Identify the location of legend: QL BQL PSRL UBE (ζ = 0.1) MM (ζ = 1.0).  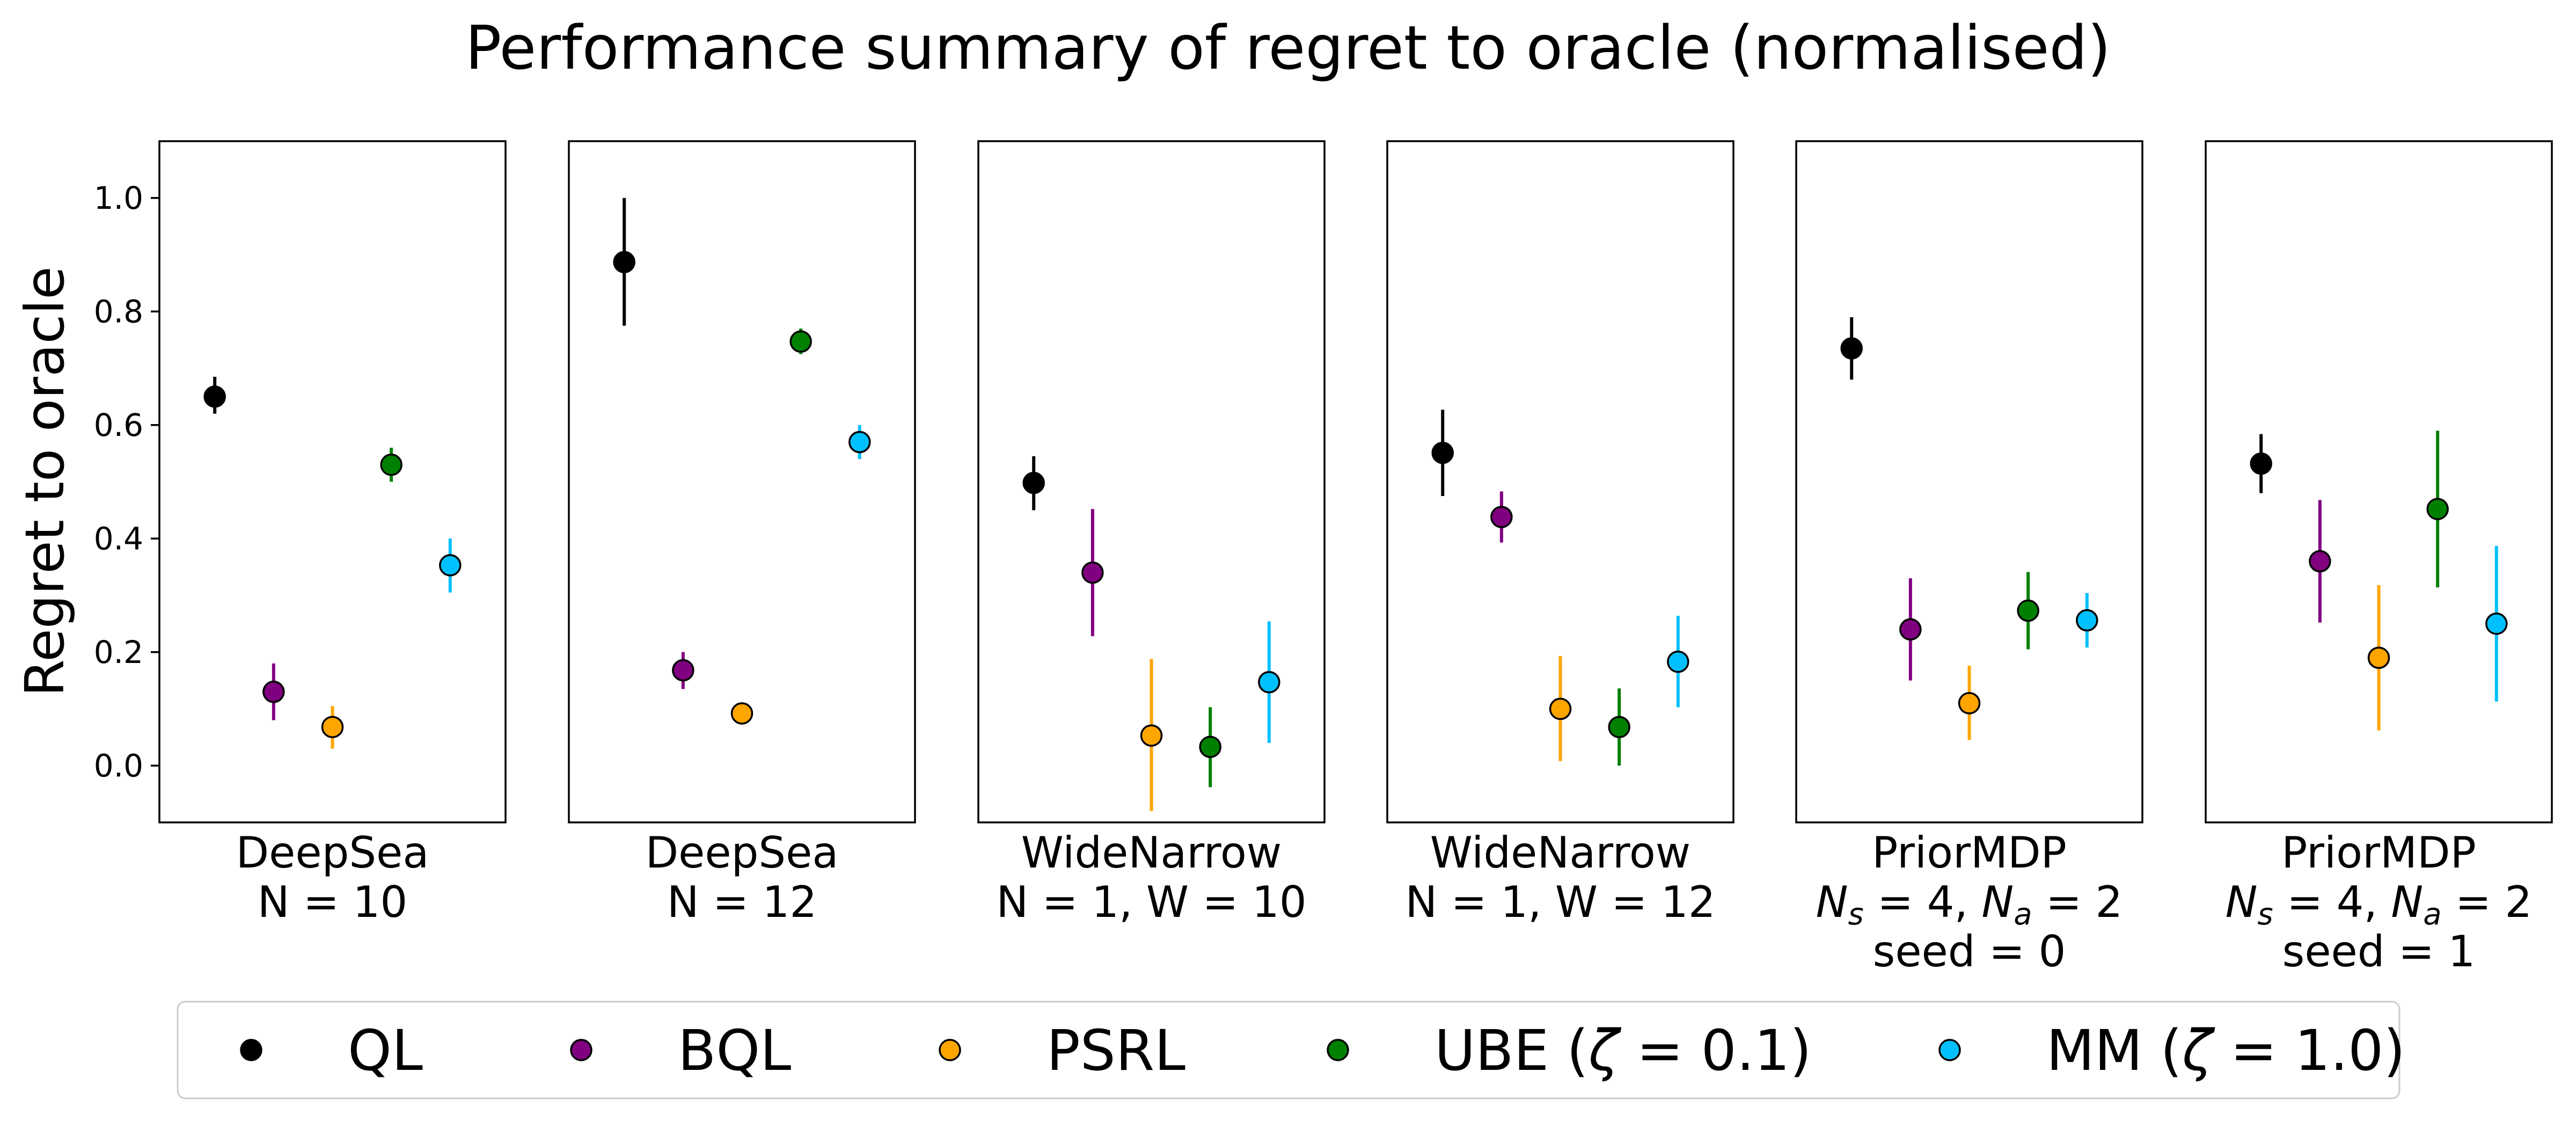
(1291, 1050).